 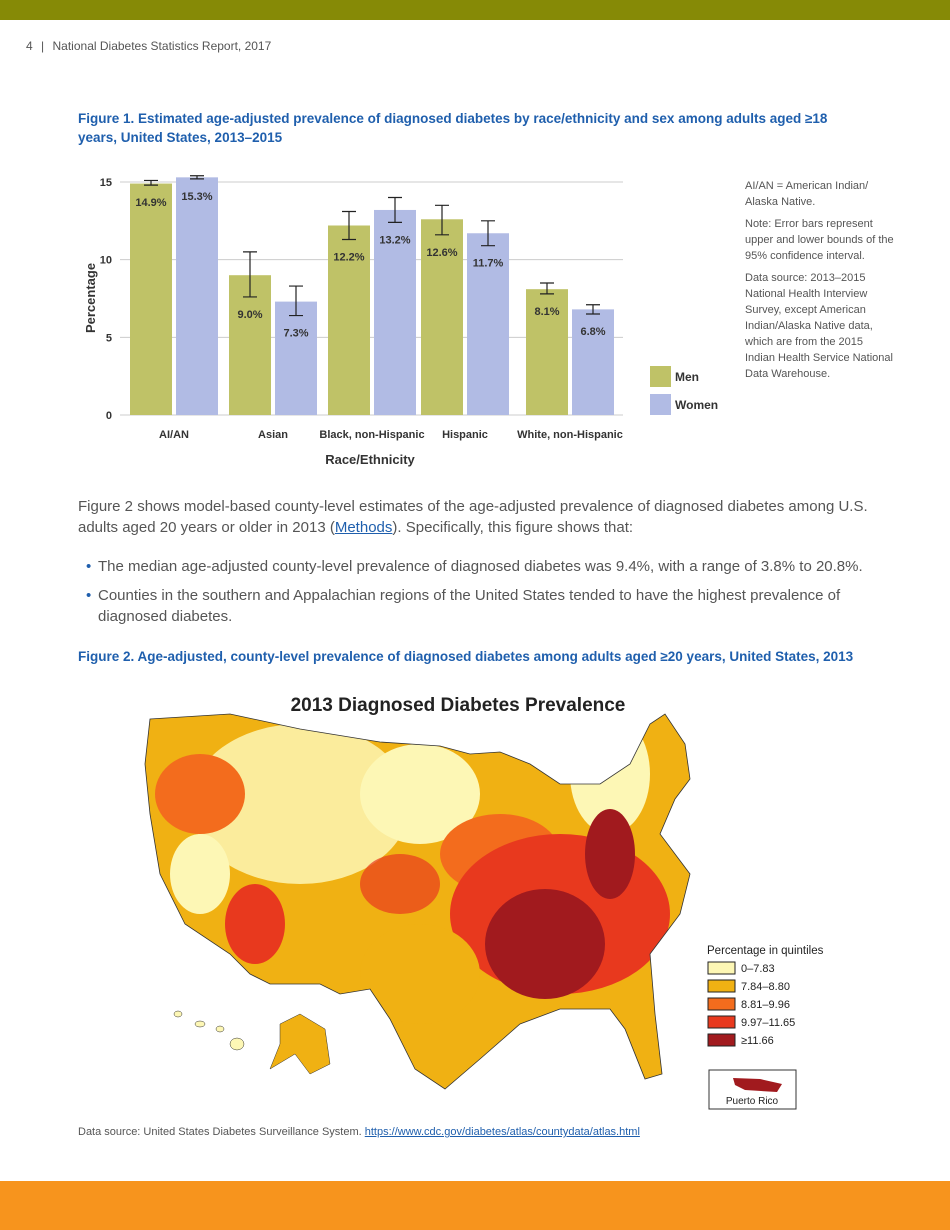 What do you see at coordinates (371, 435) in the screenshot?
I see `x-tick-label: Black, non-Hispanic` at bounding box center [371, 435].